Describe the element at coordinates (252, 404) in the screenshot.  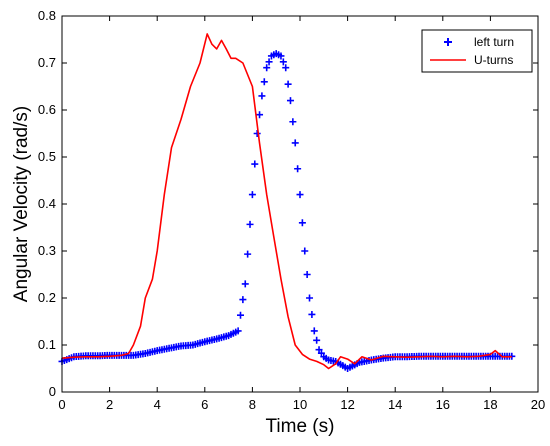
I see `x-tick-label: 8` at that location.